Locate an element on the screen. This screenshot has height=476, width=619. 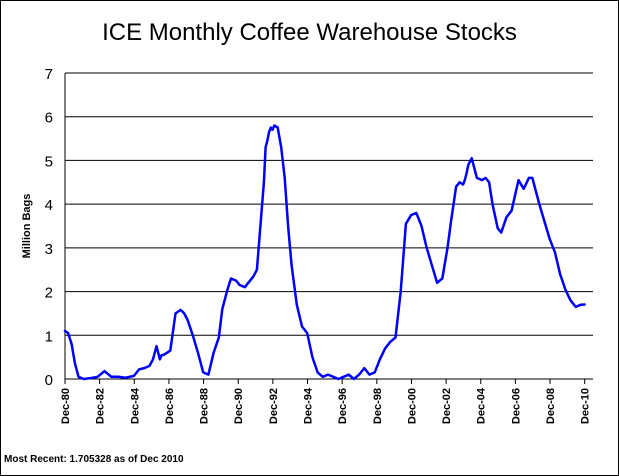
x-tick-label-Dec-96: Dec-96 is located at coordinates (343, 406).